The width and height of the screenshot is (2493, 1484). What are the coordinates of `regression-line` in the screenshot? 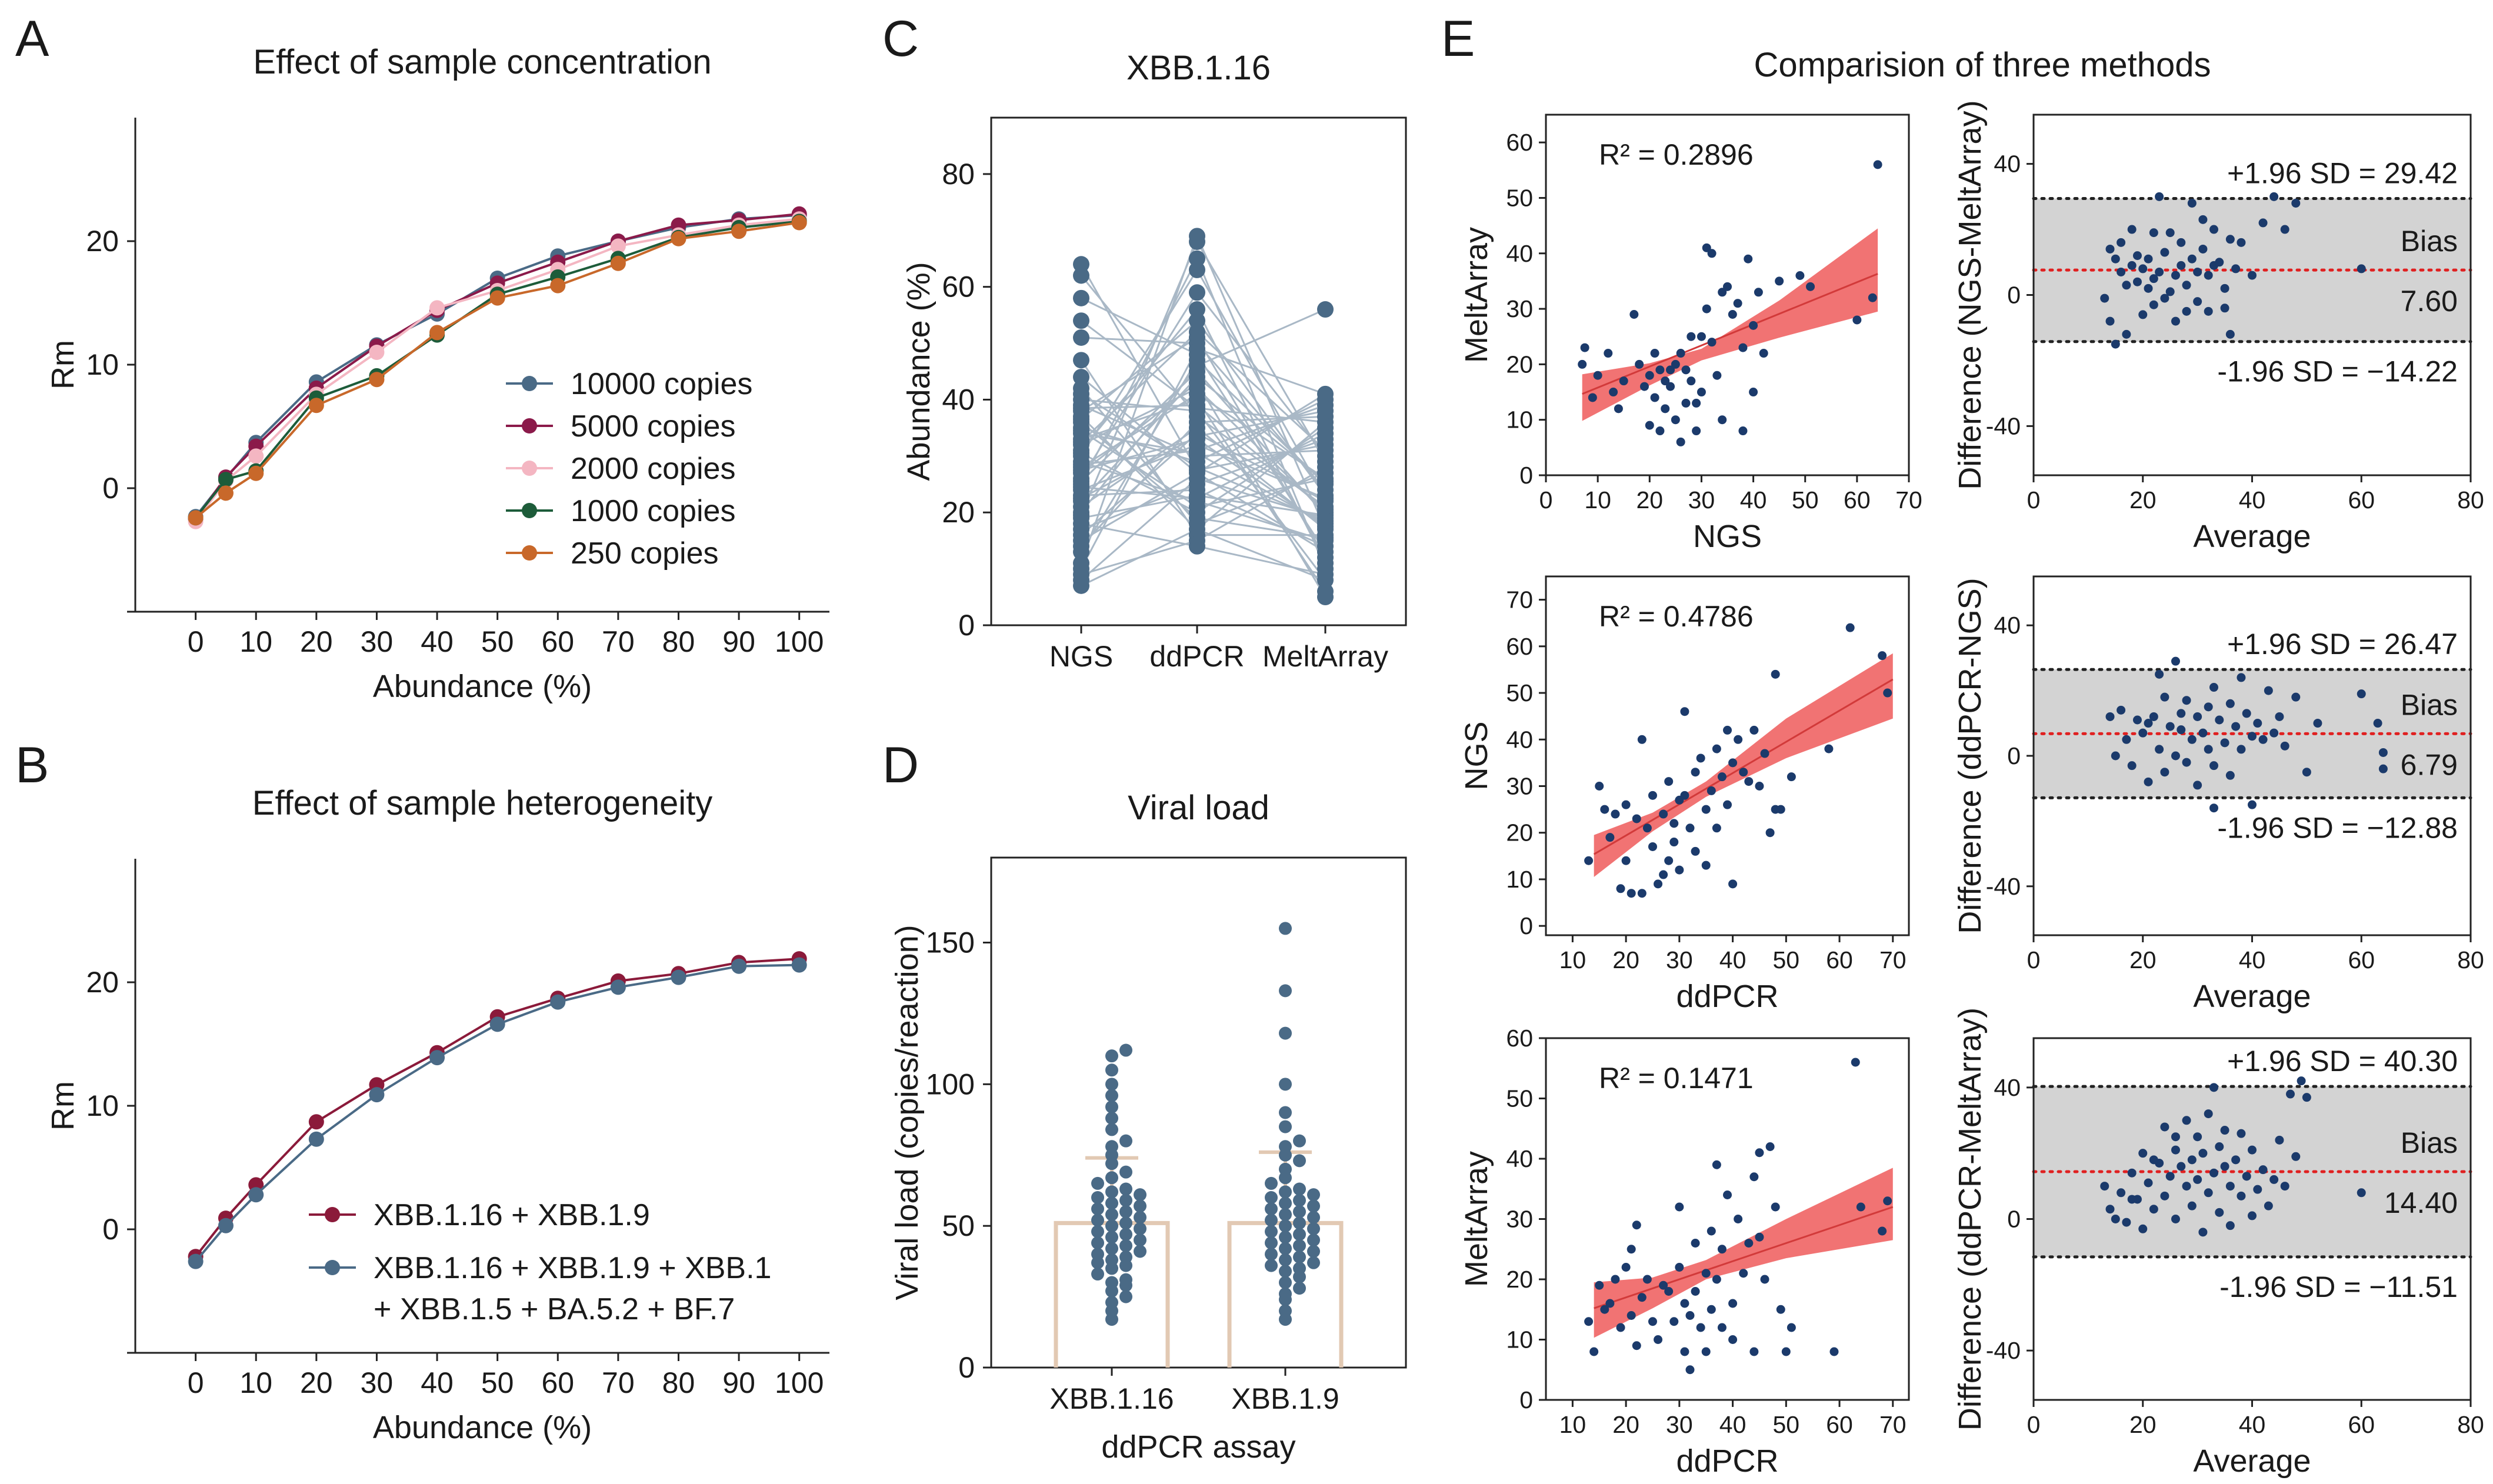 It's located at (1730, 334).